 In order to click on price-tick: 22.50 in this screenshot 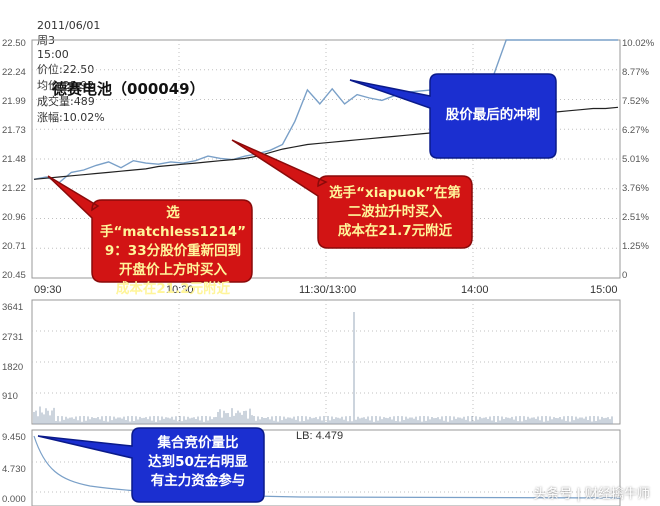, I will do `click(14, 43)`.